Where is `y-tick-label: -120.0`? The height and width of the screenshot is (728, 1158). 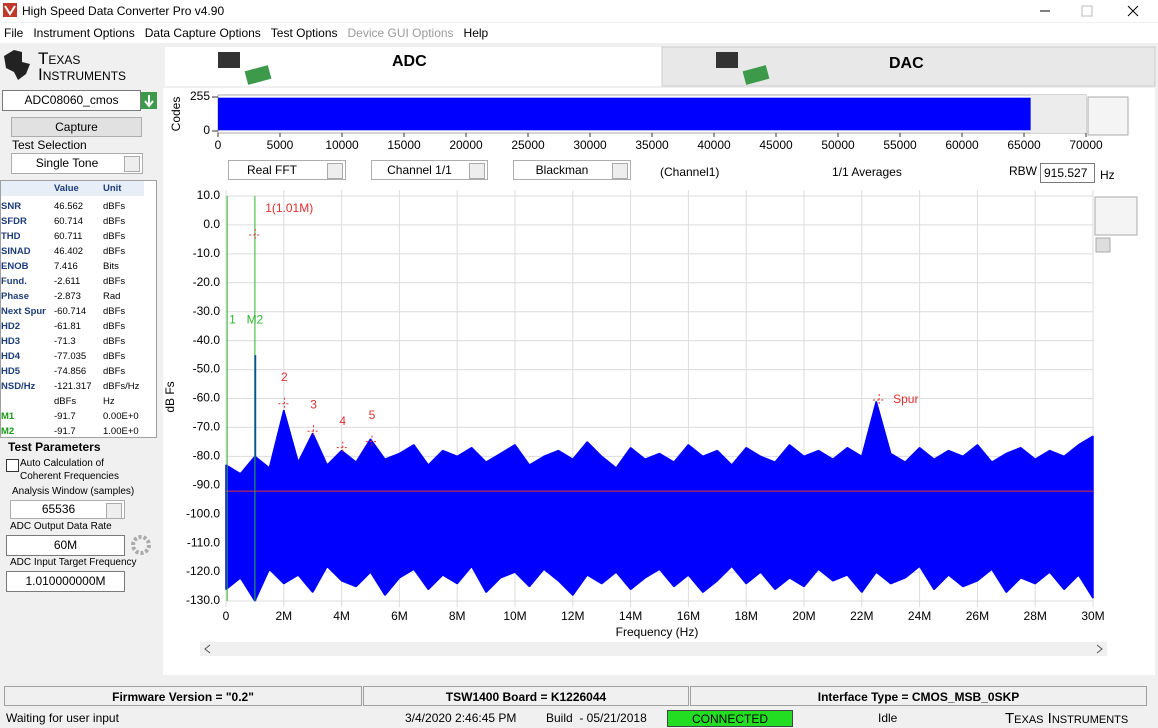
y-tick-label: -120.0 is located at coordinates (203, 571).